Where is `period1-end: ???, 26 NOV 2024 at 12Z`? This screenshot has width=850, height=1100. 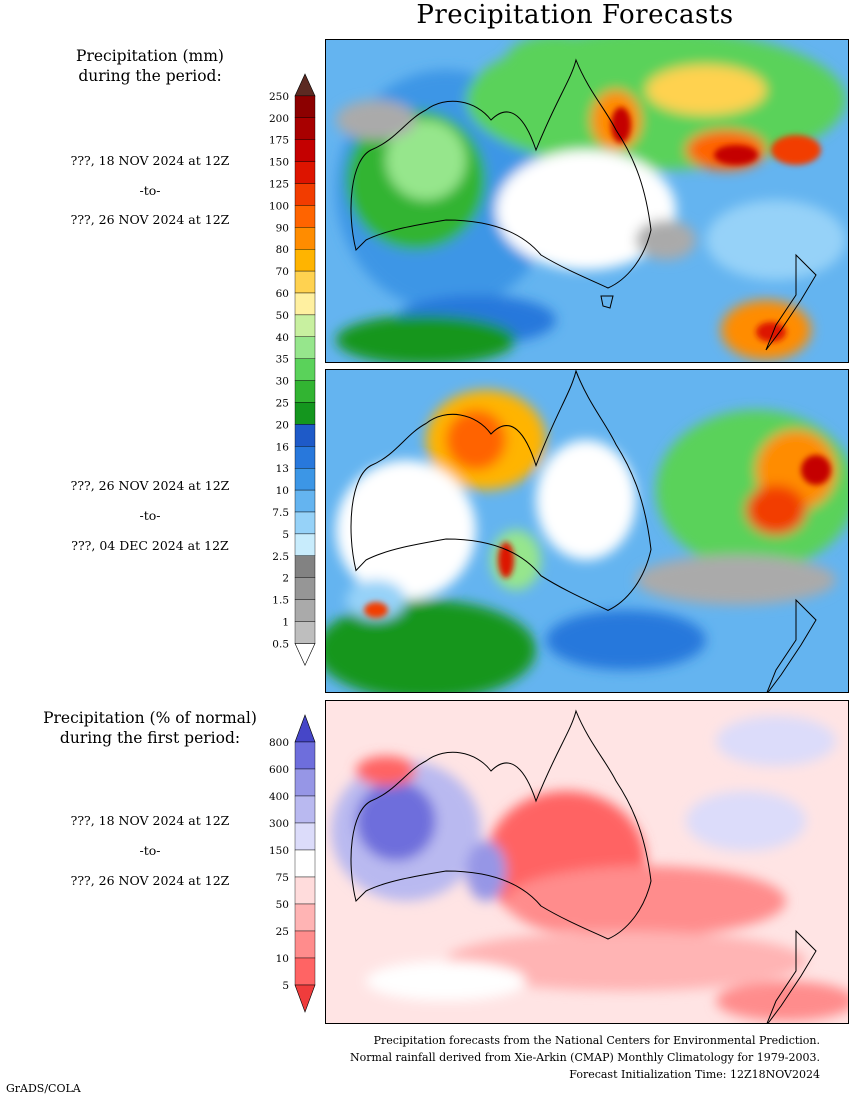
period1-end: ???, 26 NOV 2024 at 12Z is located at coordinates (150, 219).